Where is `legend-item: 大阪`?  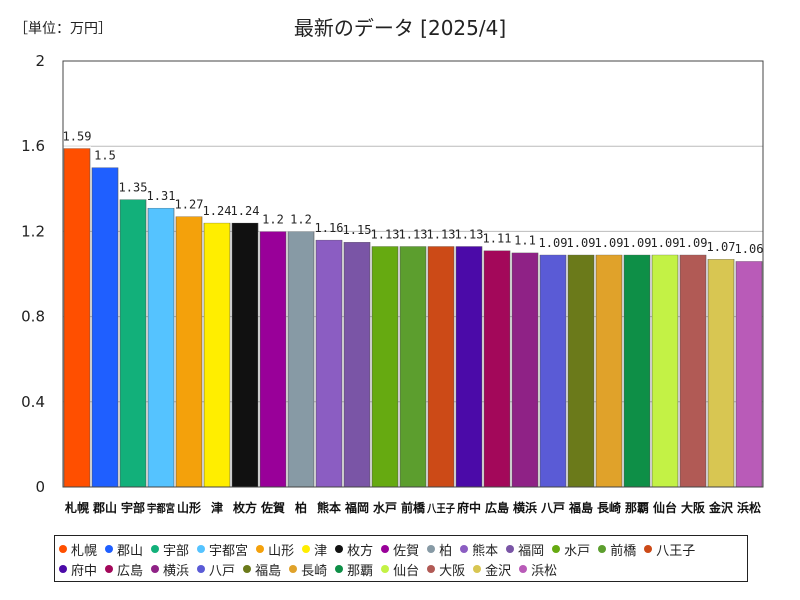
legend-item: 大阪 is located at coordinates (446, 569).